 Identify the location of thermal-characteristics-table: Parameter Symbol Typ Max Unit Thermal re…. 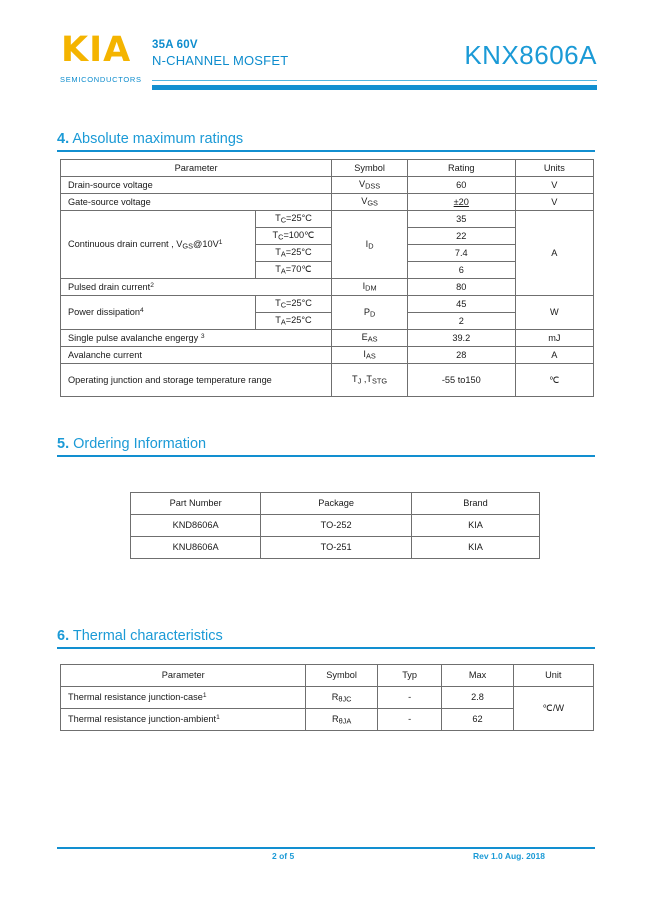
(327, 697).